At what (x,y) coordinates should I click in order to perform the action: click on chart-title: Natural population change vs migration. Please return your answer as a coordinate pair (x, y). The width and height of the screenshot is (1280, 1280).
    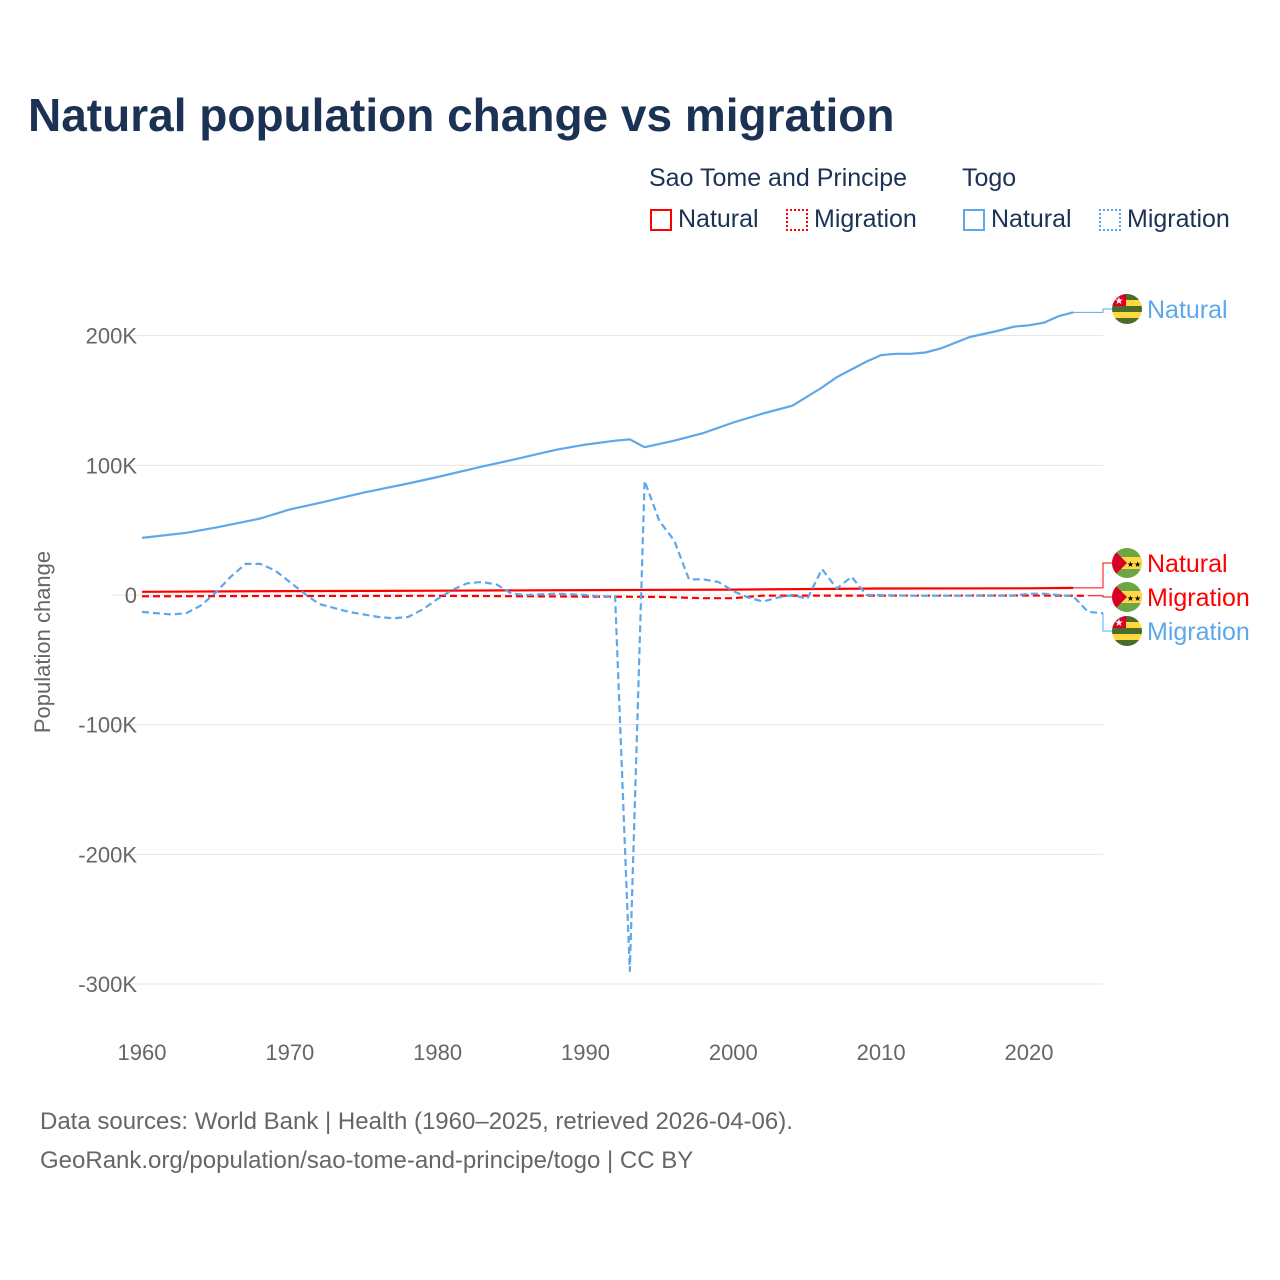
    Looking at the image, I should click on (461, 115).